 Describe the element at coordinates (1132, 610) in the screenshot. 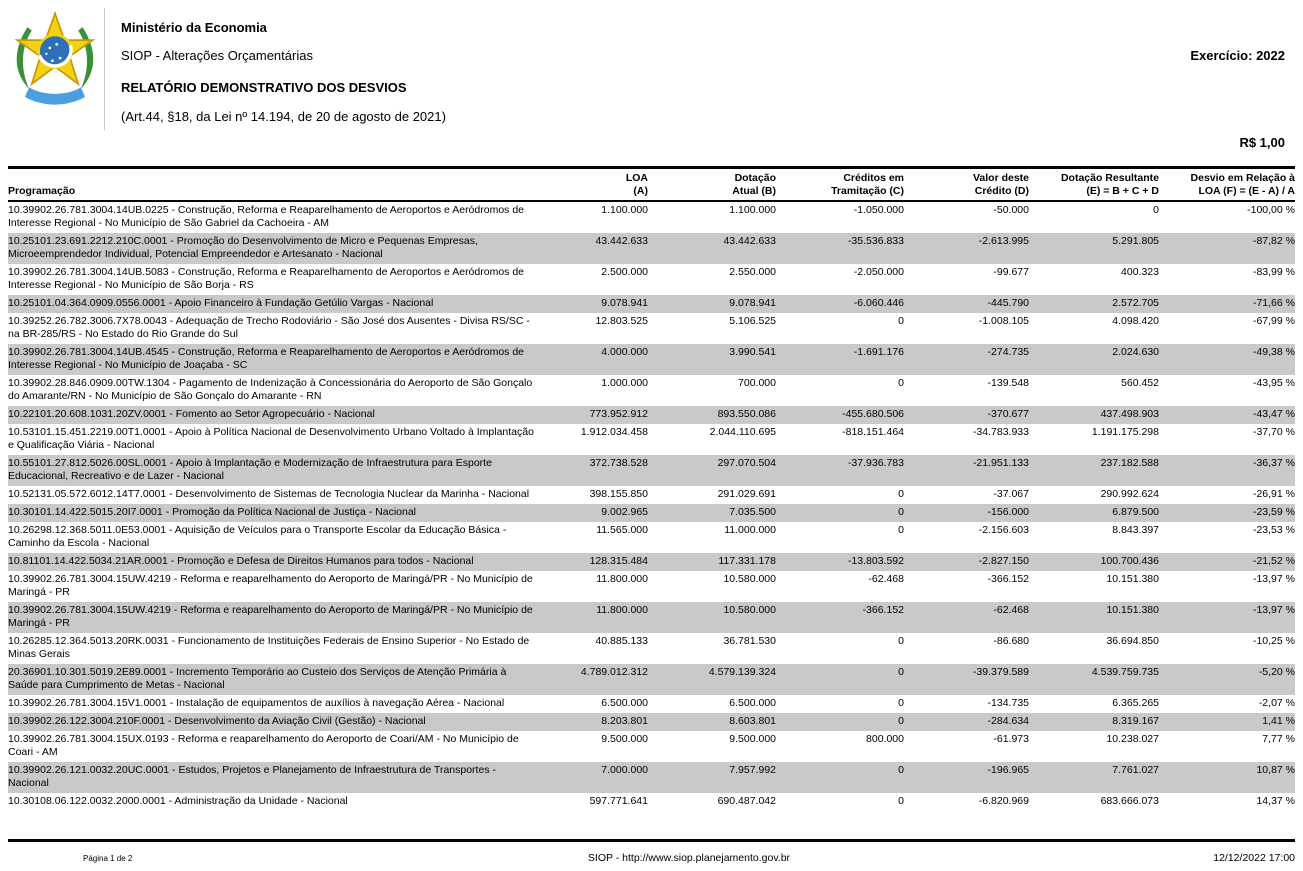

I see `dotacao_resultante-cell: 10.151.380` at that location.